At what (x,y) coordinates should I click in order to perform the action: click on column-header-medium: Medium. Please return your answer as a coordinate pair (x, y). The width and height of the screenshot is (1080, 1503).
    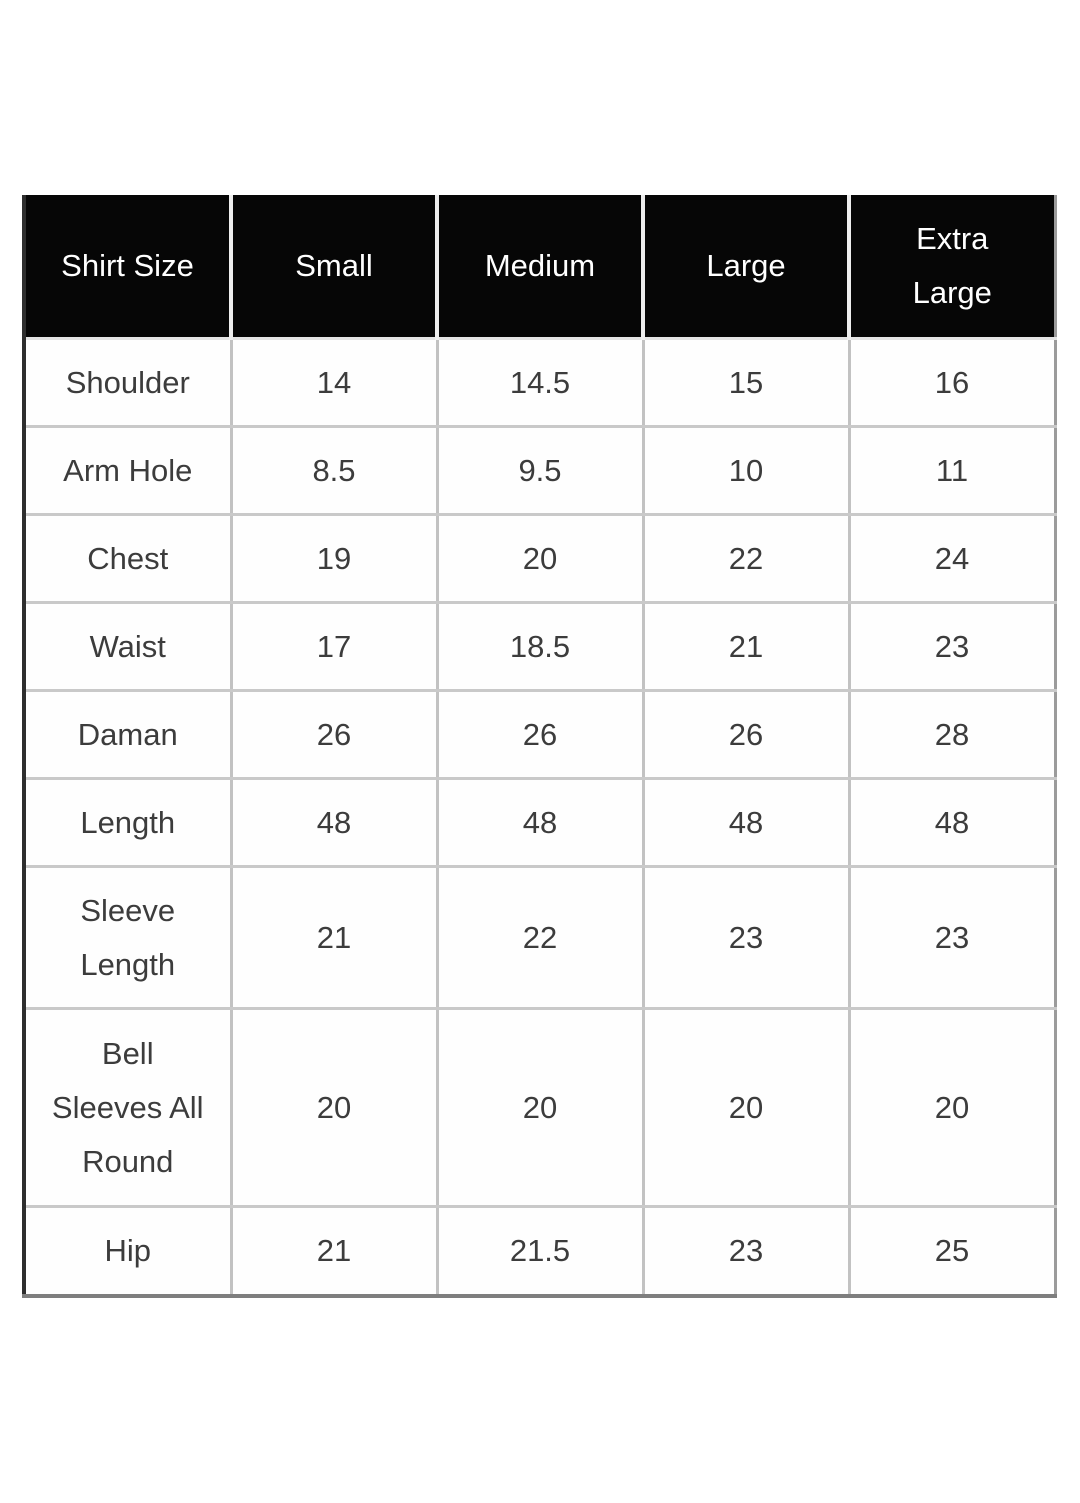
    Looking at the image, I should click on (541, 267).